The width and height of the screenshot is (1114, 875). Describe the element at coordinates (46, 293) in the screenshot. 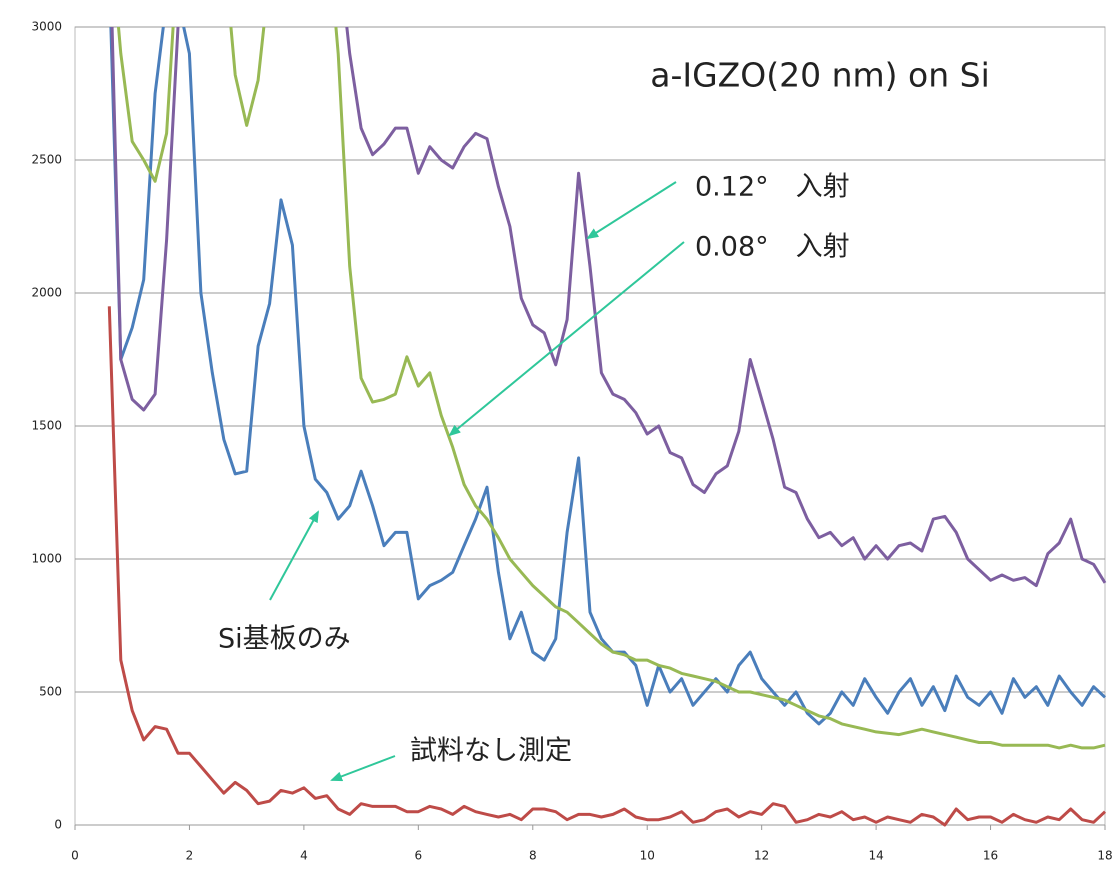

I see `y-tick-label: 2000` at that location.